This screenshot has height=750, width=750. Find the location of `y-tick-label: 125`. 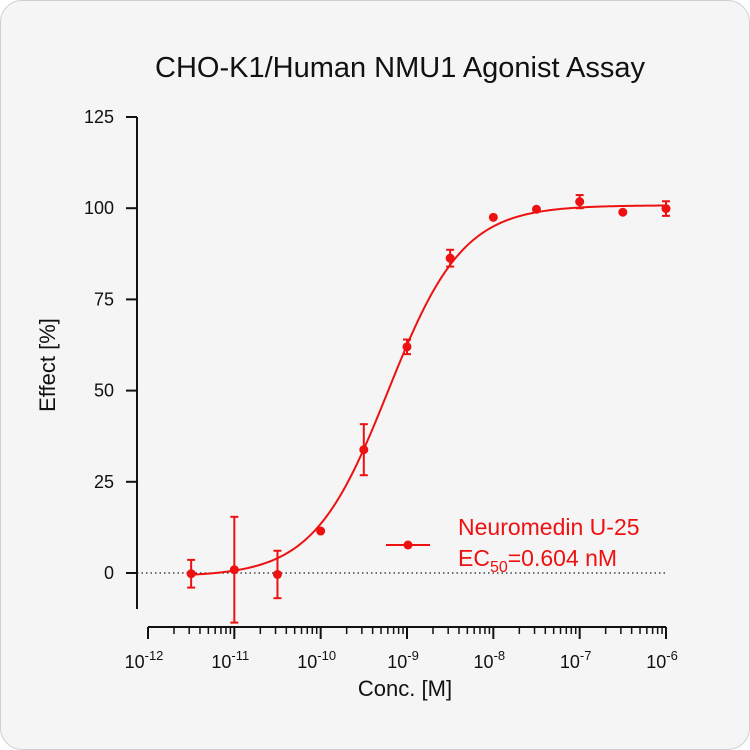

y-tick-label: 125 is located at coordinates (99, 117).